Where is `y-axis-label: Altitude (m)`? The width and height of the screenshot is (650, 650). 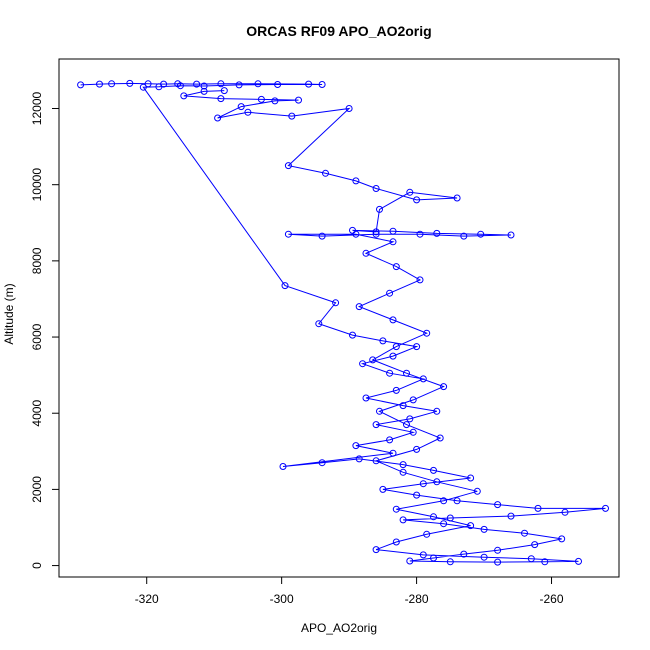
y-axis-label: Altitude (m) is located at coordinates (9, 313).